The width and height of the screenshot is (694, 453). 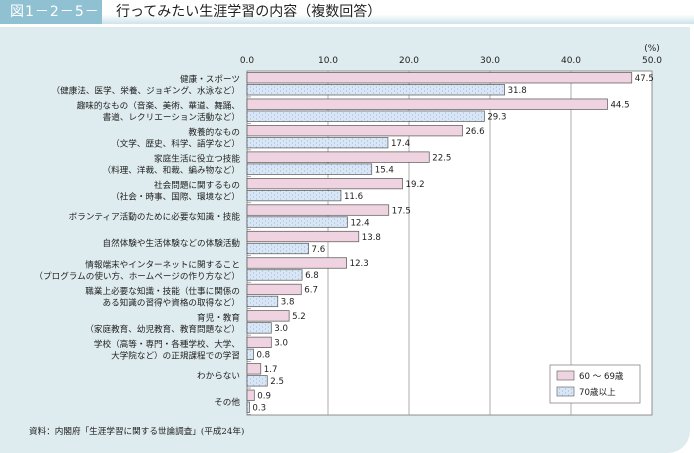 I want to click on category-label: 趣味的なもの（音楽、美術、華道、舞踊、, so click(x=158, y=106).